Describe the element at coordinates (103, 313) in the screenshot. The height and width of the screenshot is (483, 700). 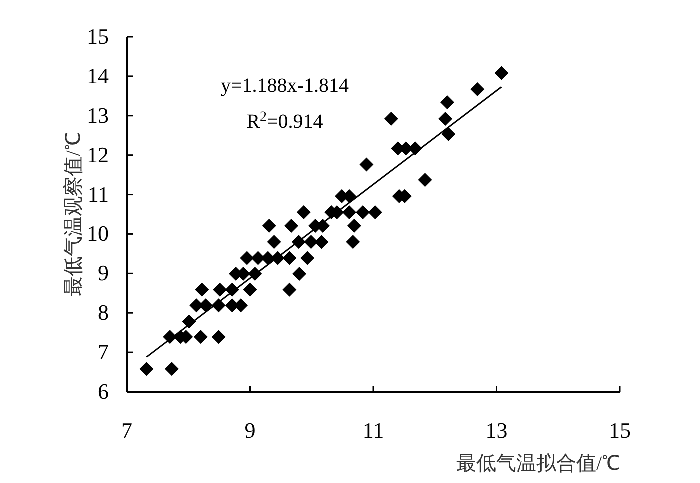
I see `y-tick-label: 8` at that location.